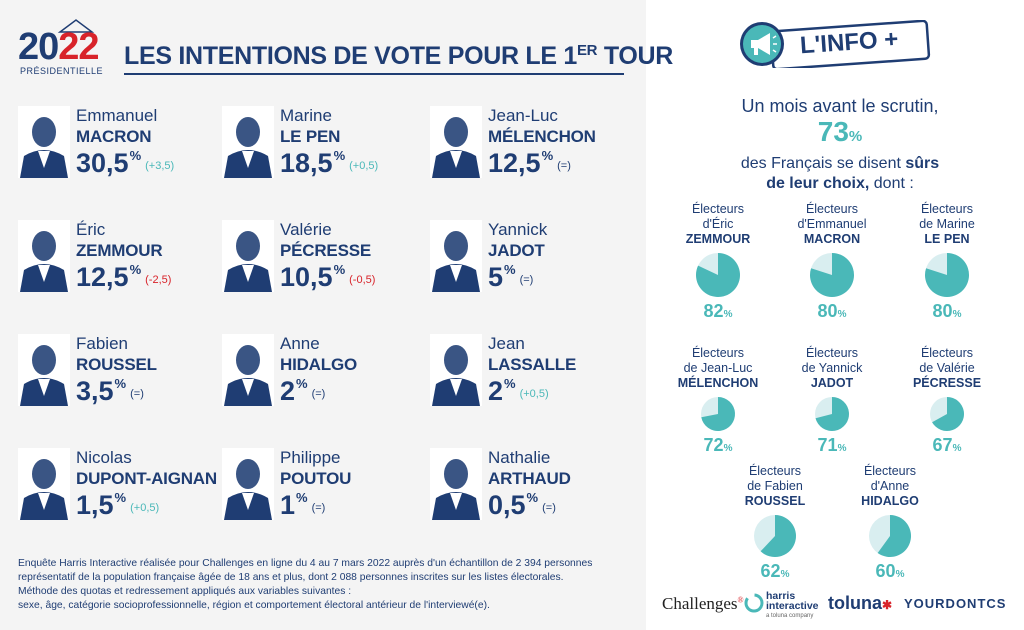 This screenshot has width=1024, height=630. Describe the element at coordinates (947, 445) in the screenshot. I see `pie-value: 67%` at that location.